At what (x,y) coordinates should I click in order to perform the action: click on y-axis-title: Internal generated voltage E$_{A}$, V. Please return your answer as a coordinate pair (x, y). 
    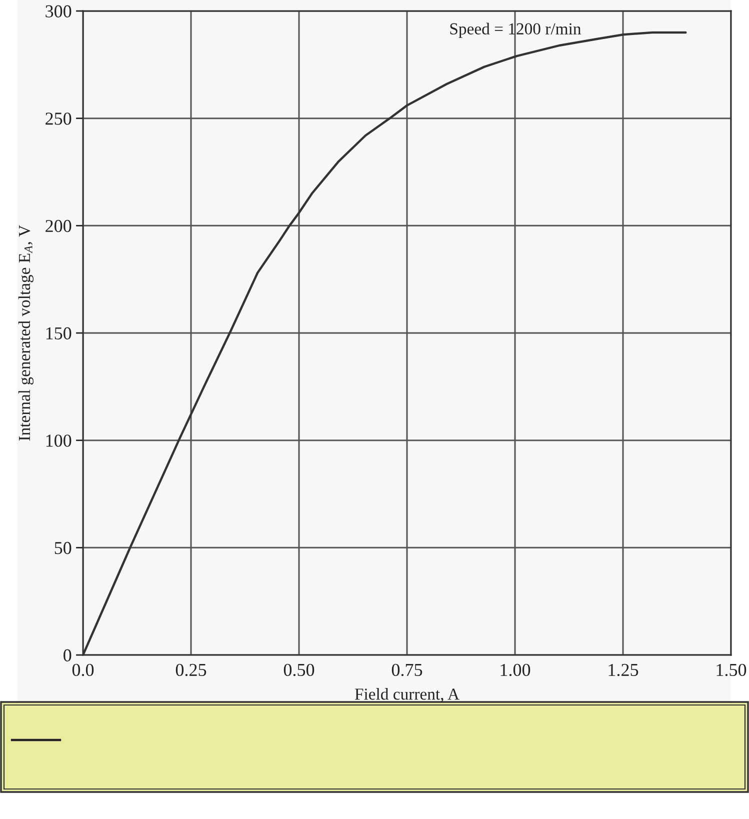
    Looking at the image, I should click on (26, 333).